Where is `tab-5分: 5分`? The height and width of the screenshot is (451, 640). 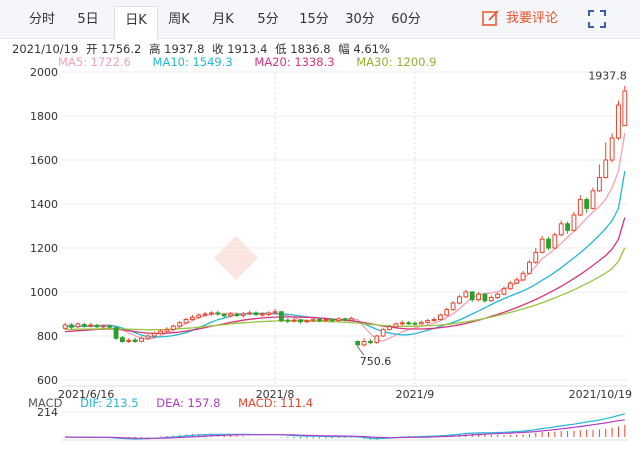 tab-5分: 5分 is located at coordinates (268, 19).